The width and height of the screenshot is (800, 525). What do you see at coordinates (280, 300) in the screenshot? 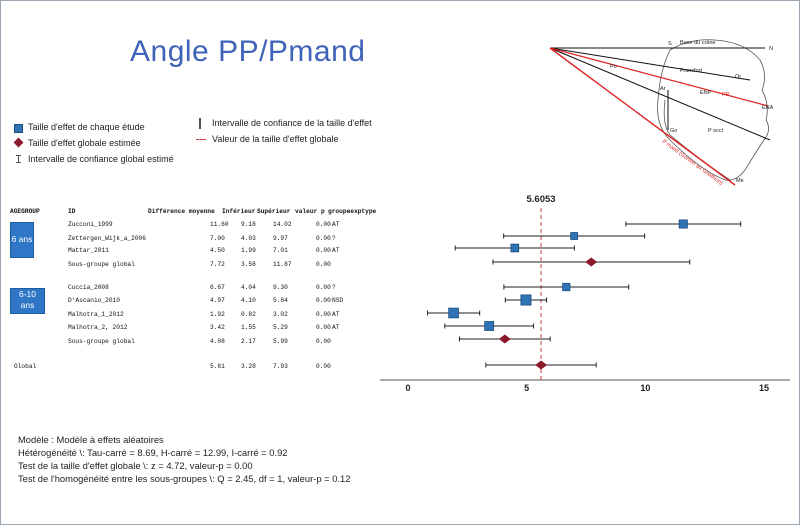
I see `row-high: 5.84` at bounding box center [280, 300].